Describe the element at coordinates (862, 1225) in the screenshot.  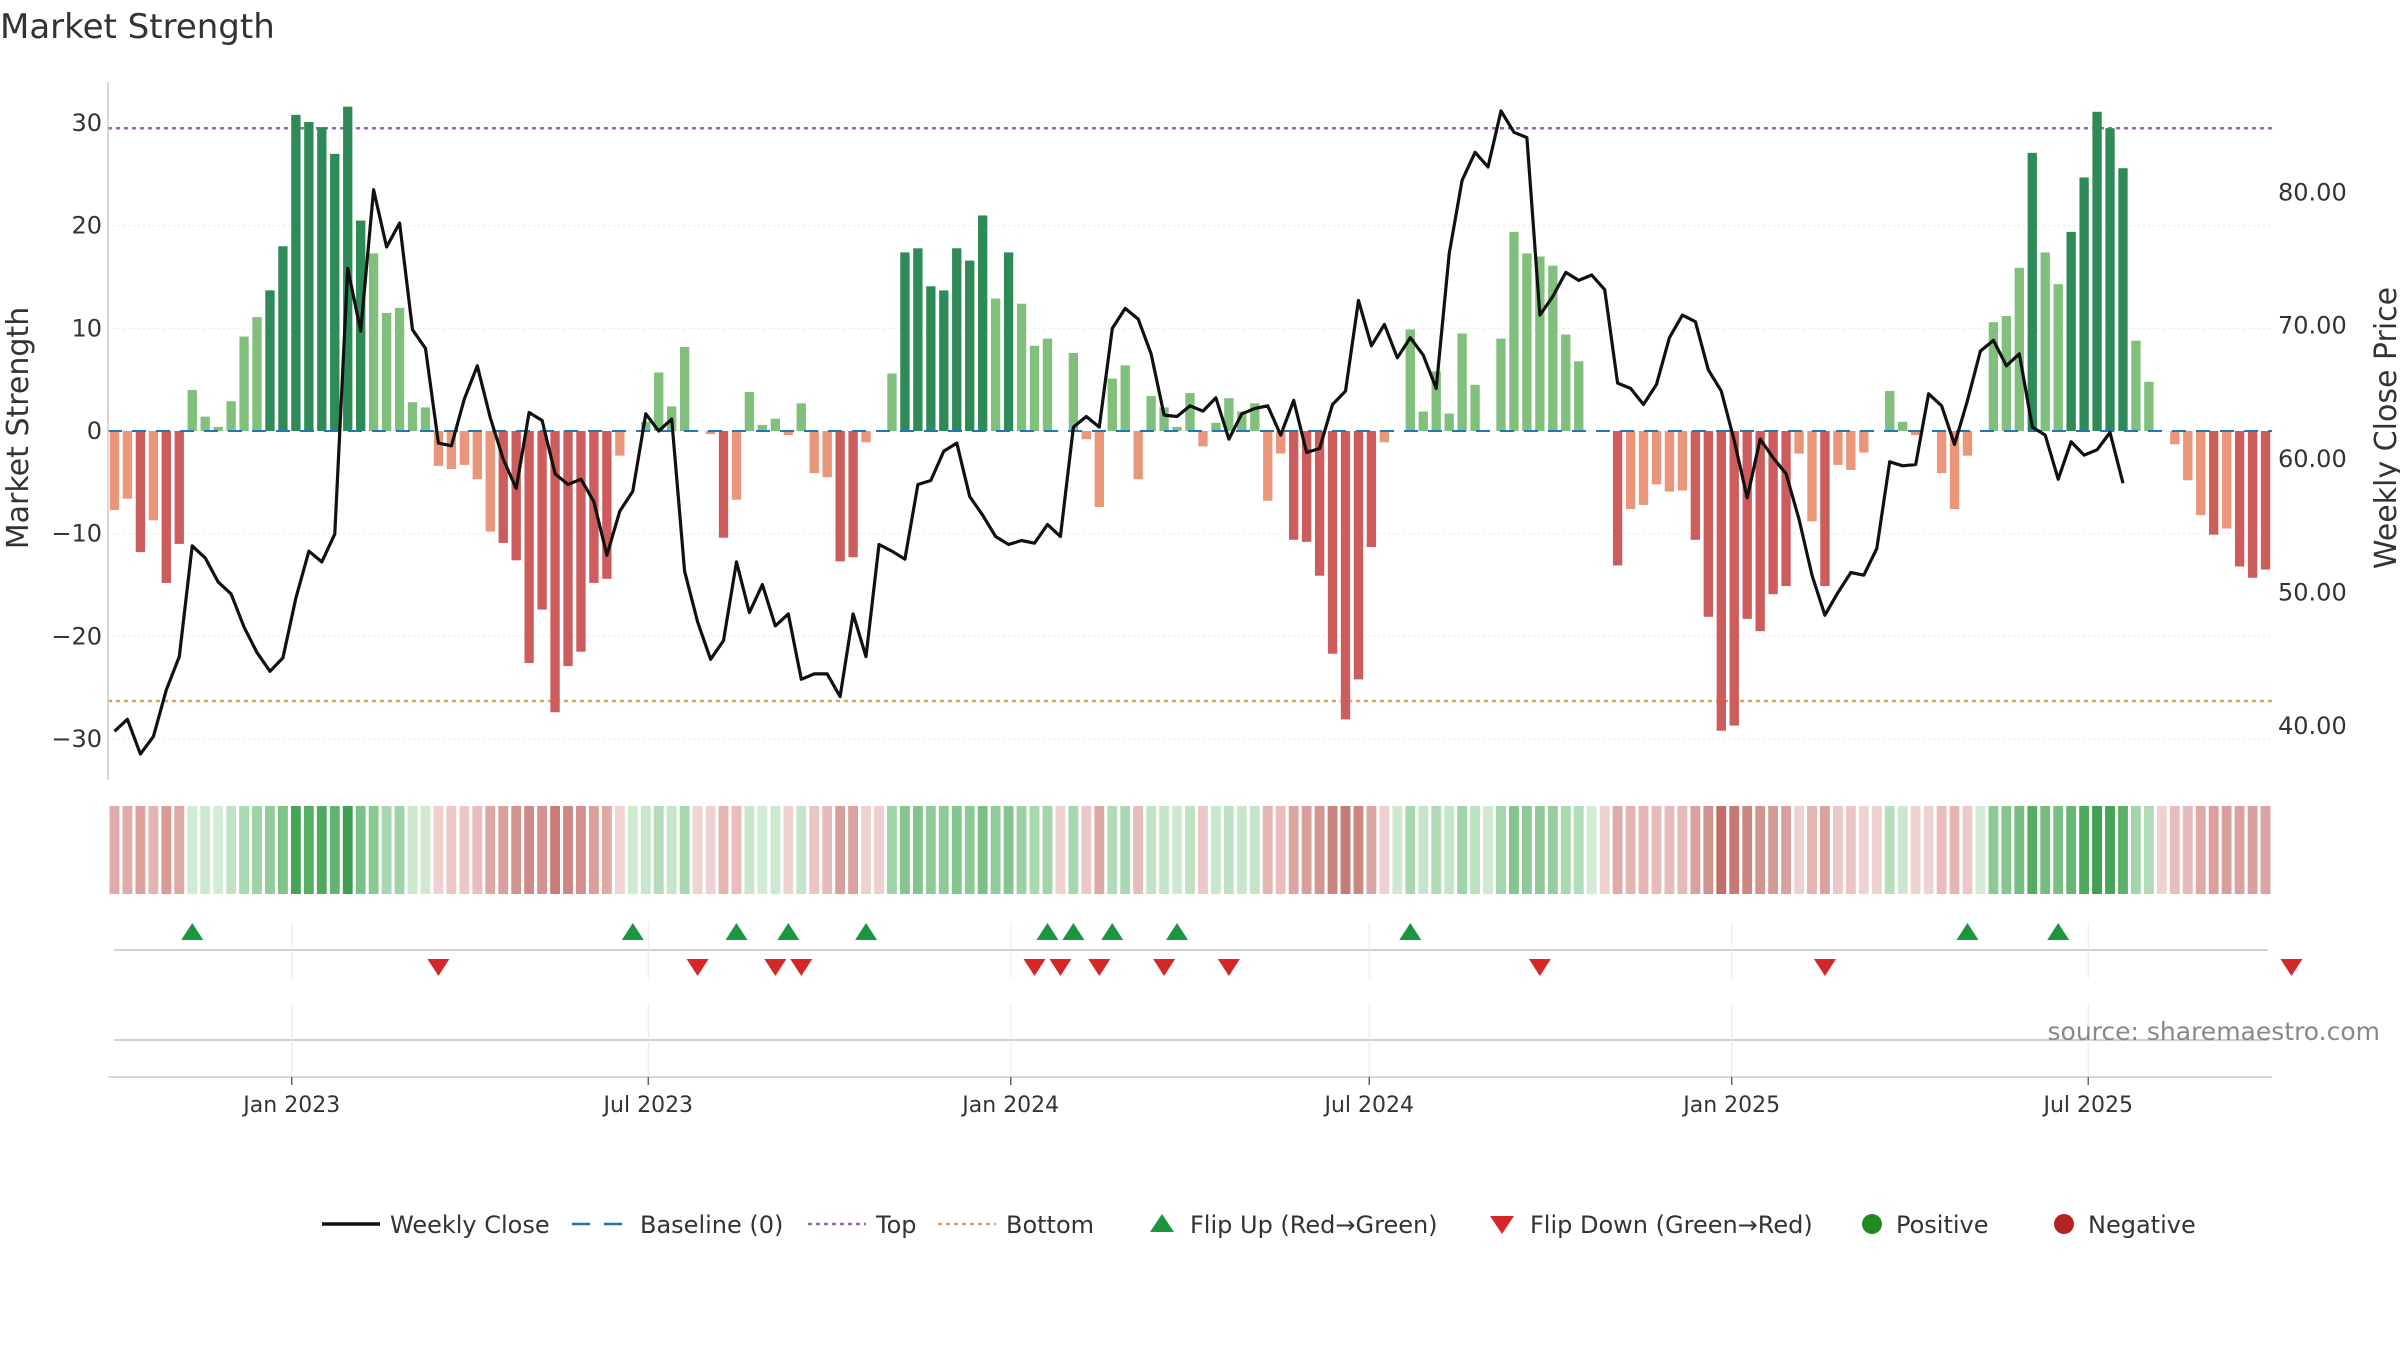
I see `legend-item-dot: Top` at that location.